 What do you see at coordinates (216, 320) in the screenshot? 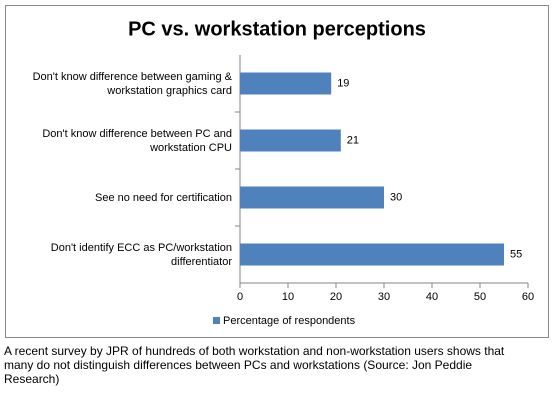
I see `legend-swatch` at bounding box center [216, 320].